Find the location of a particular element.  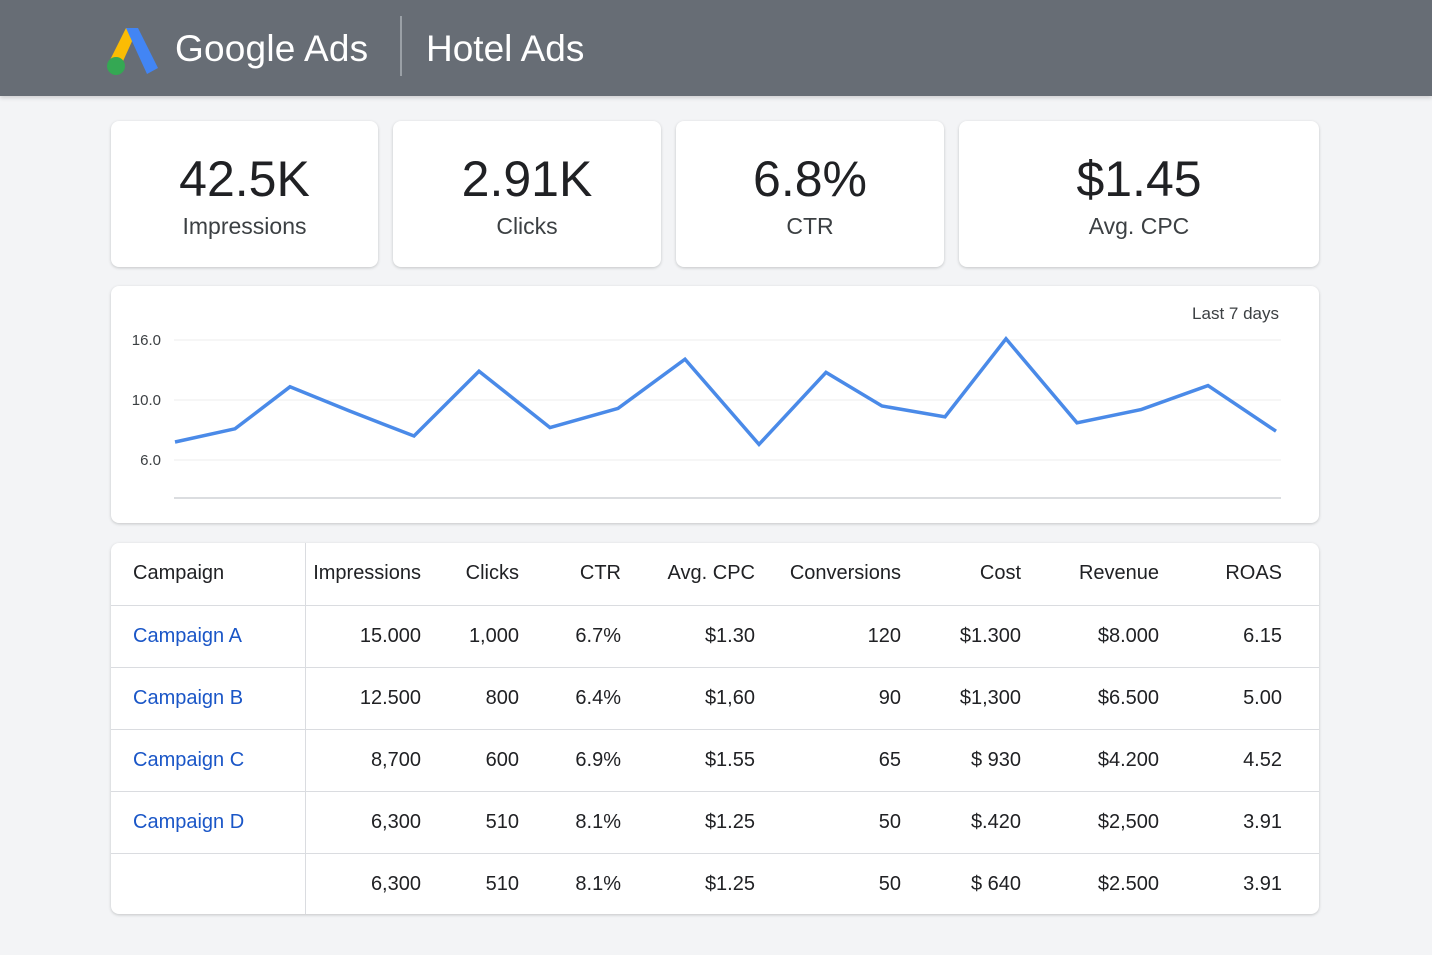

column-header-campaign: Campaign is located at coordinates (208, 574).